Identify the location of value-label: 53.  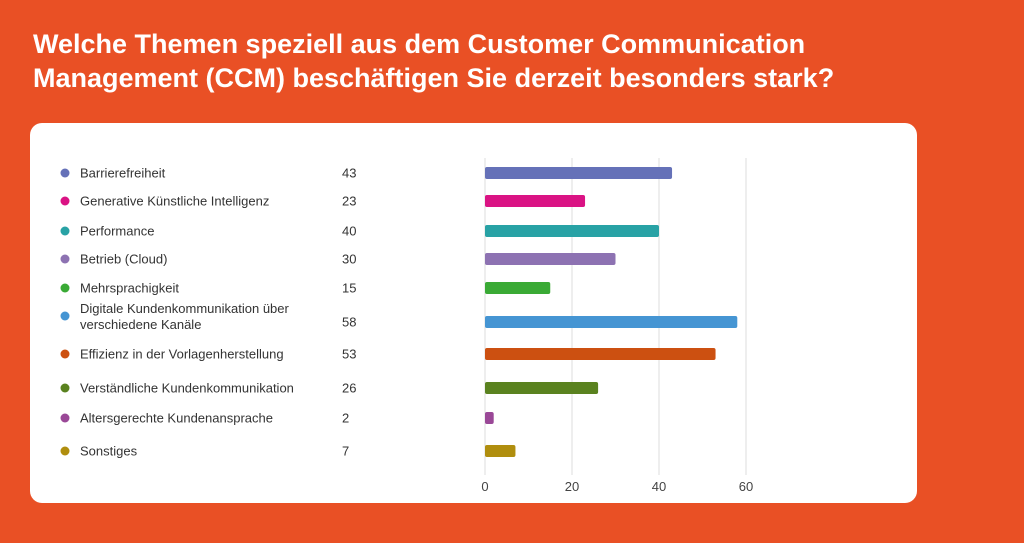
(349, 354).